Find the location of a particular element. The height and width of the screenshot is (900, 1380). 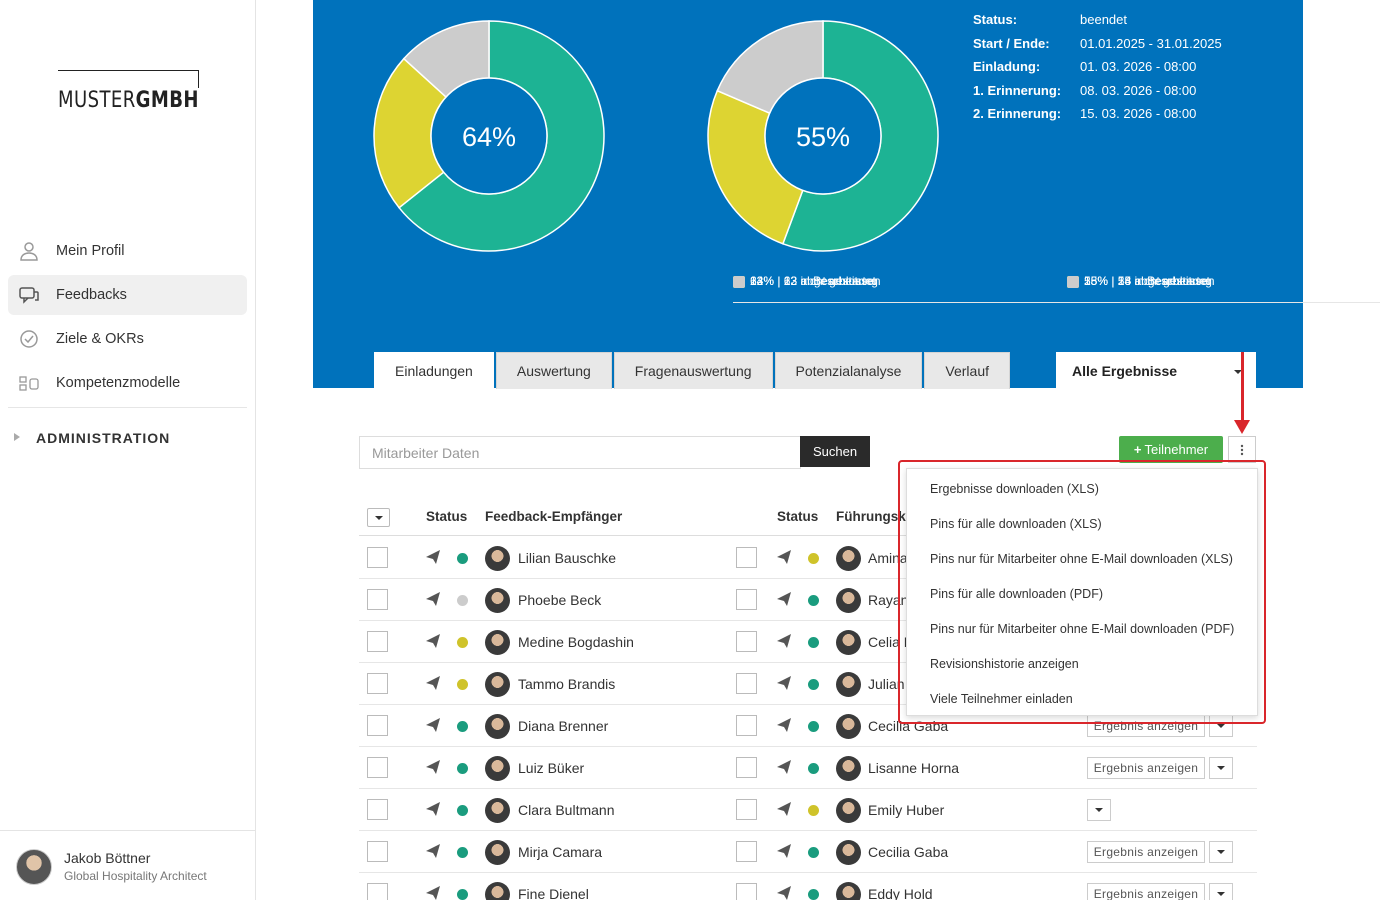

sidebar-item-administration: ADMINISTRATION is located at coordinates (127, 438).